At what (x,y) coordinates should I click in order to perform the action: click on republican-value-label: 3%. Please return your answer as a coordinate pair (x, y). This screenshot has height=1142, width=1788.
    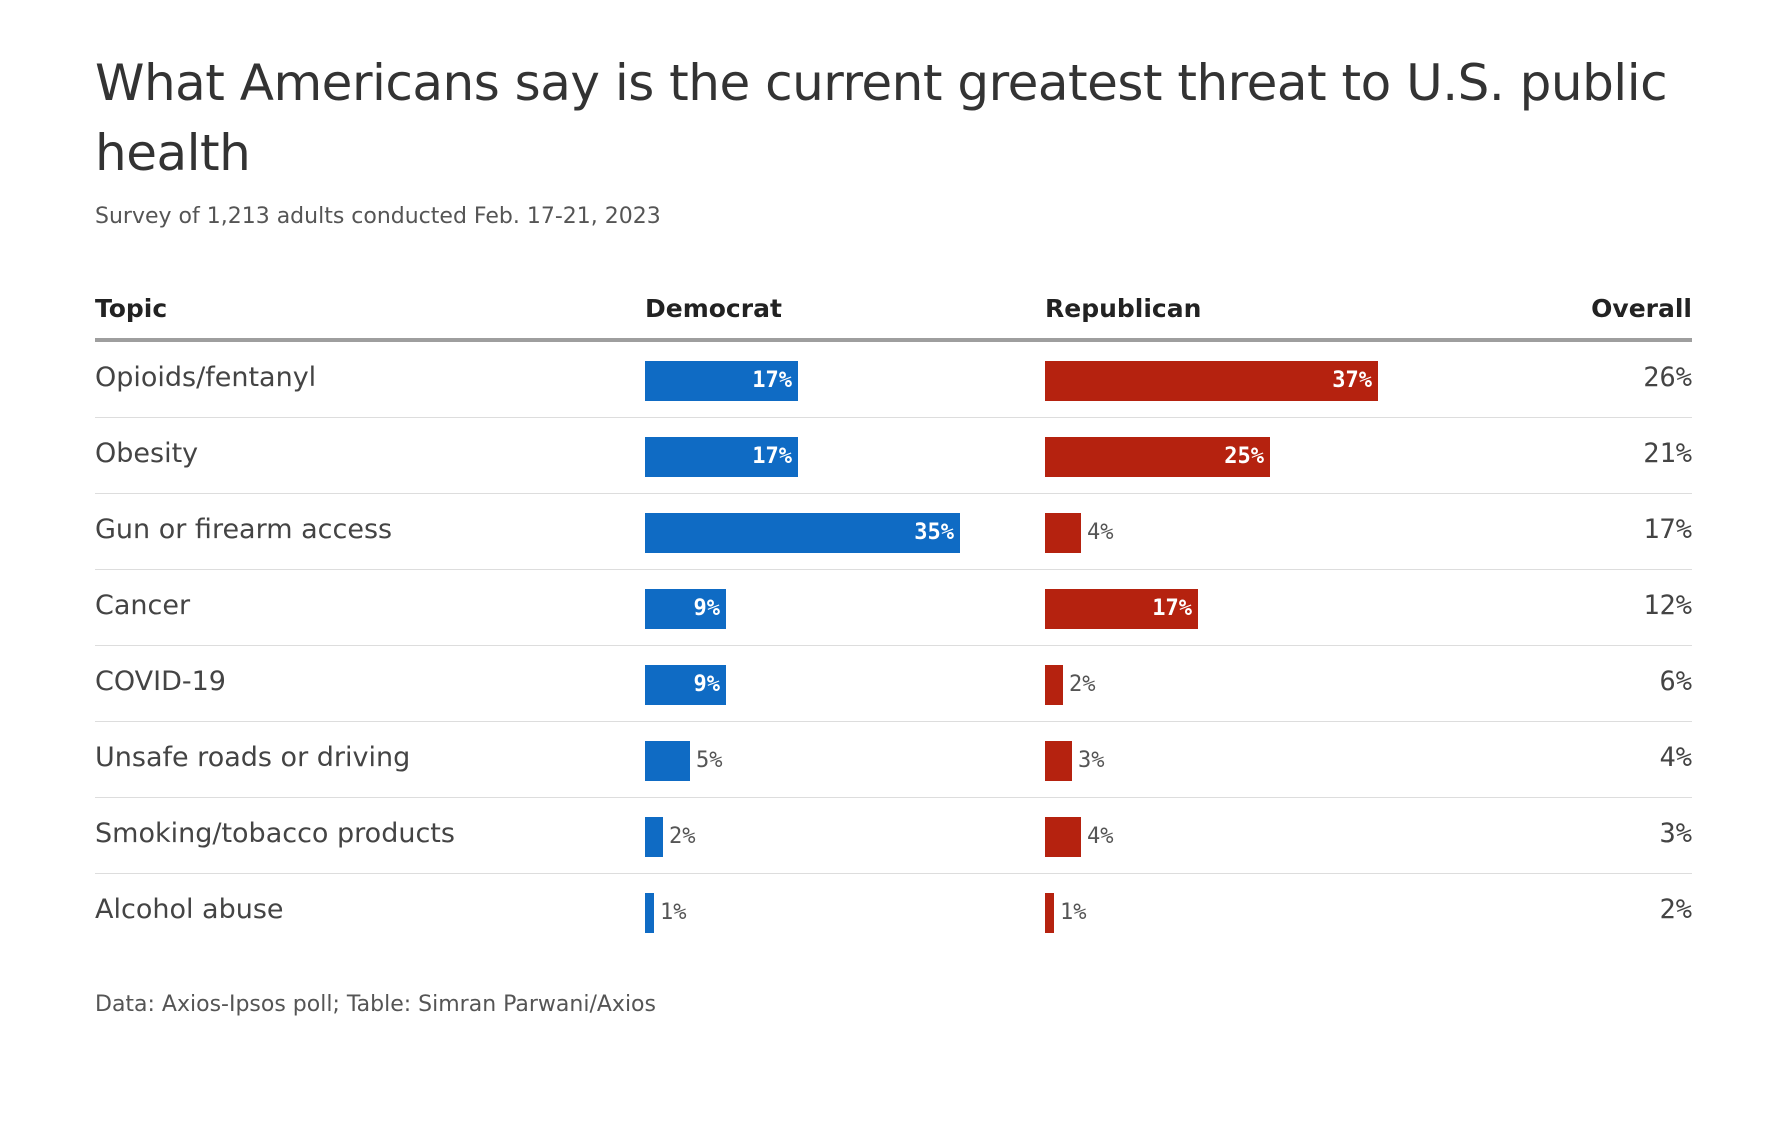
    Looking at the image, I should click on (1091, 760).